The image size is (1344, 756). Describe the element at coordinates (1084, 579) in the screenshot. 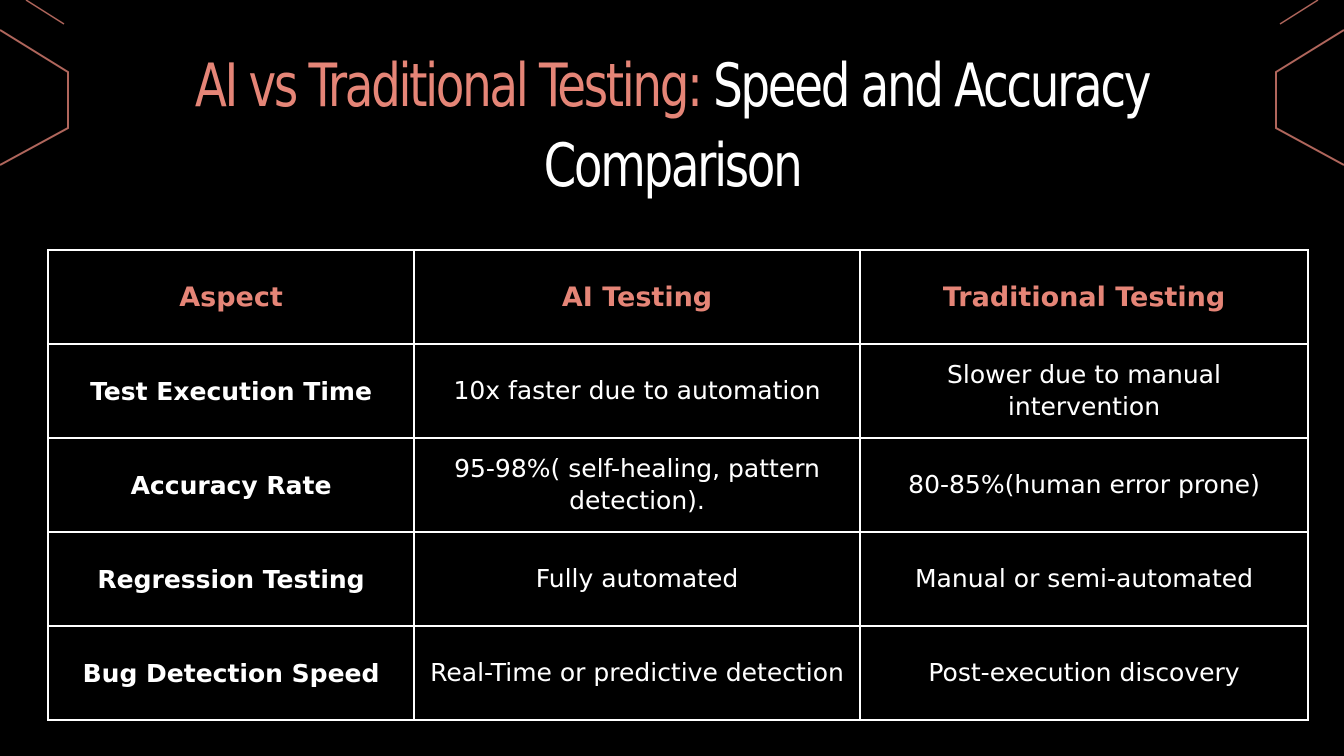

I see `row-traditional-value: Manual or semi-automated` at that location.